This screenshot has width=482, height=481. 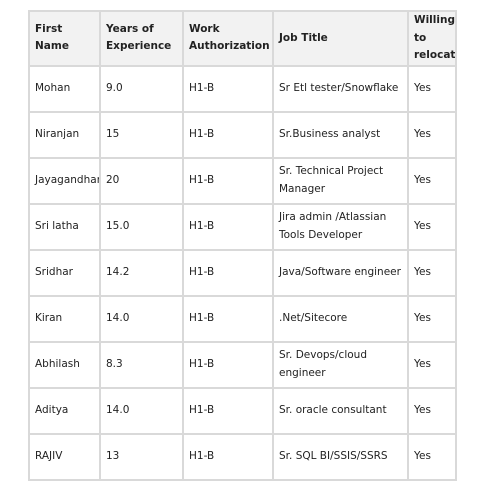 I want to click on cell-job-title: Sr. oracle consultant, so click(x=340, y=410).